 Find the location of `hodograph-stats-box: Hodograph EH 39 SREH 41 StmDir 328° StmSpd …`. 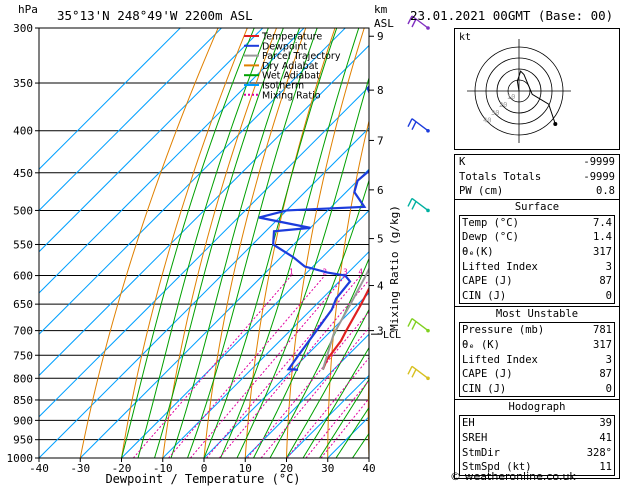

hodograph-stats-box: Hodograph EH 39 SREH 41 StmDir 328° StmSpd … is located at coordinates (537, 439).